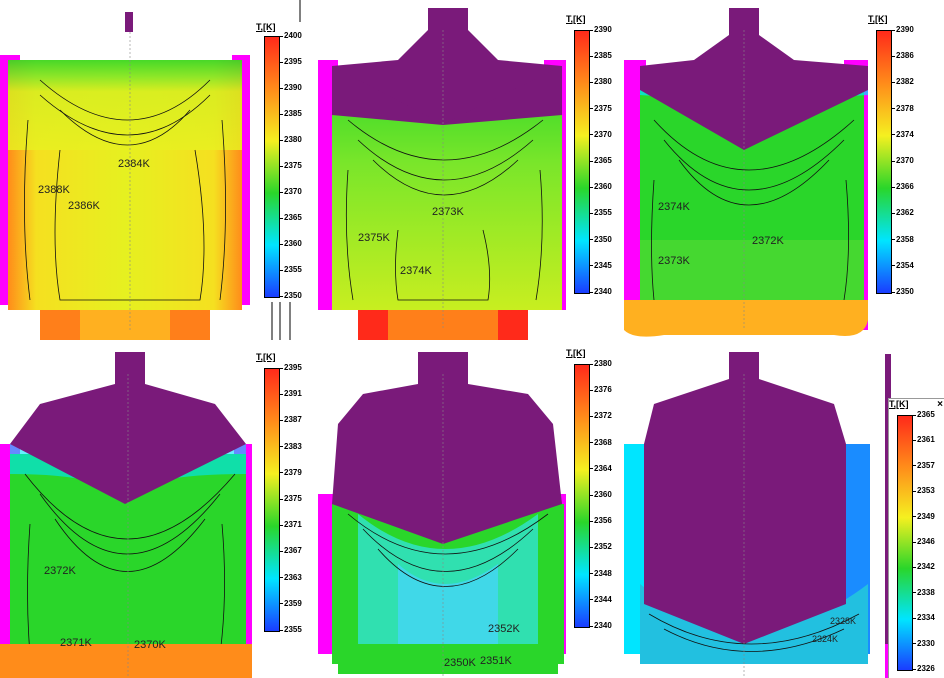 The image size is (944, 678). Describe the element at coordinates (442, 515) in the screenshot. I see `temperature-field-5: 2352K 2350K 2351K` at that location.